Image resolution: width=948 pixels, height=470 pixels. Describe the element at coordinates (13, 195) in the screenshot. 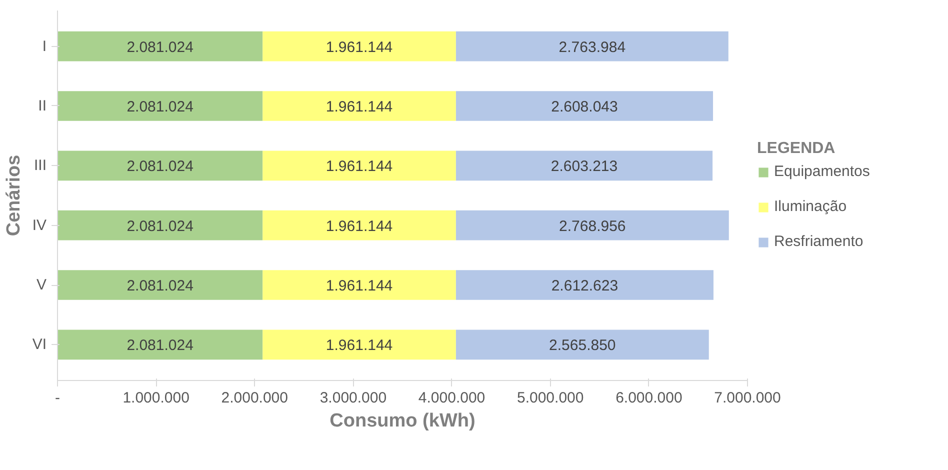

I see `y-axis-title: Cenários` at that location.